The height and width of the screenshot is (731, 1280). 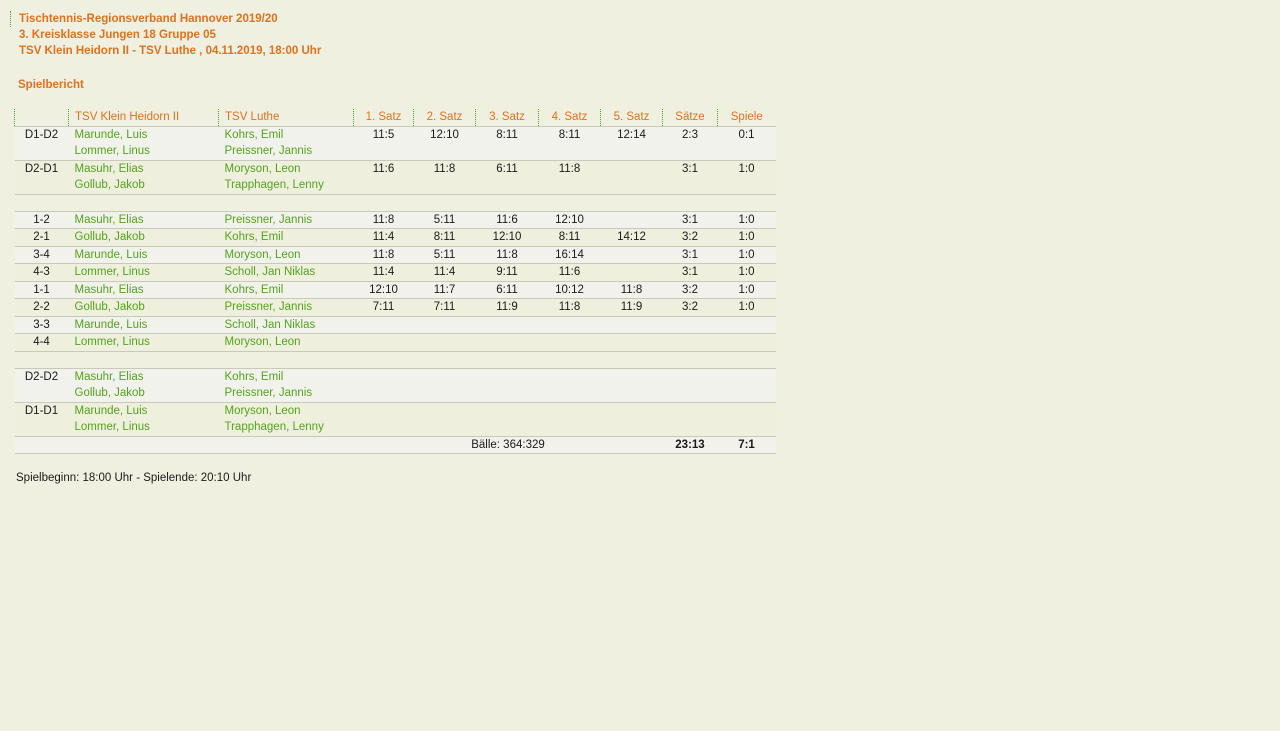 I want to click on set-5-score: 12:14, so click(x=631, y=143).